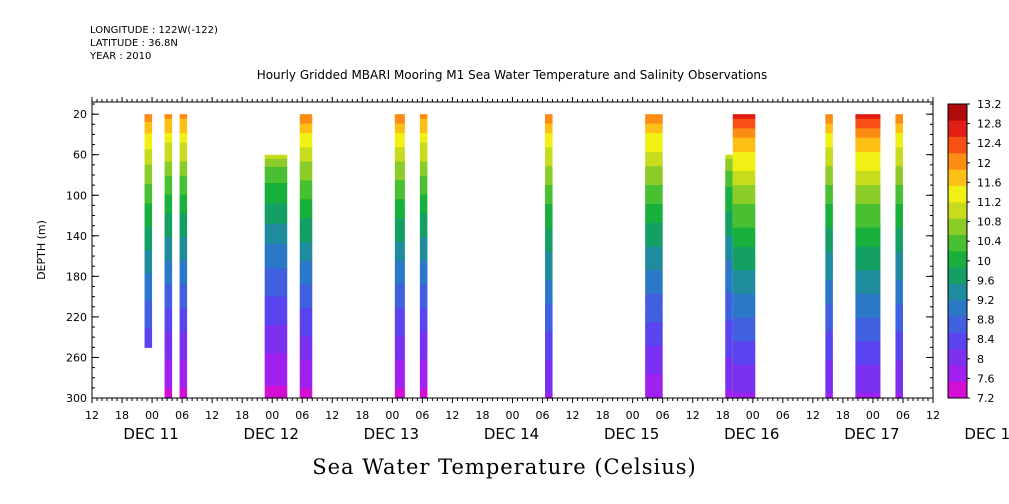 The width and height of the screenshot is (1009, 504). I want to click on x-tick-label: 12, so click(573, 415).